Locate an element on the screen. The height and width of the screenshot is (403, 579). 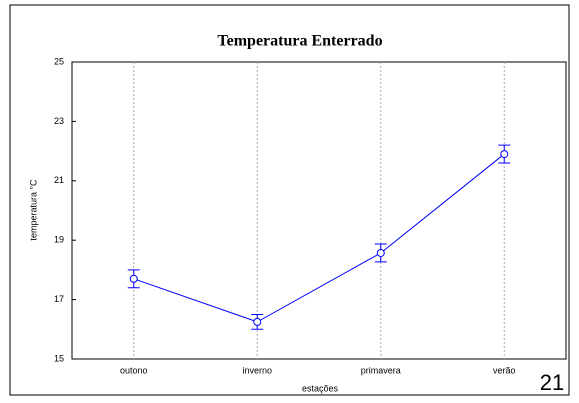
x-axis-label: estações is located at coordinates (320, 388).